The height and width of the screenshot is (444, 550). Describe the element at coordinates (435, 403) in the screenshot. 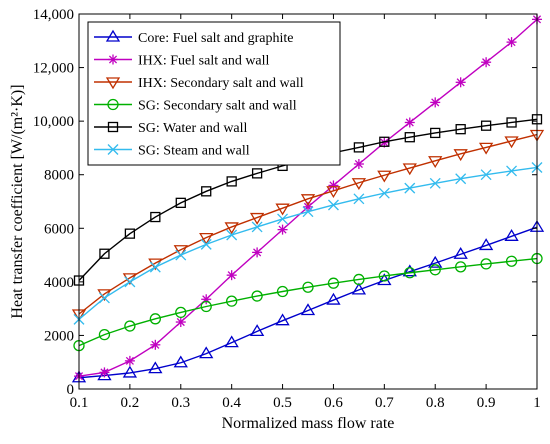

I see `x-tick-label: 0.8` at that location.